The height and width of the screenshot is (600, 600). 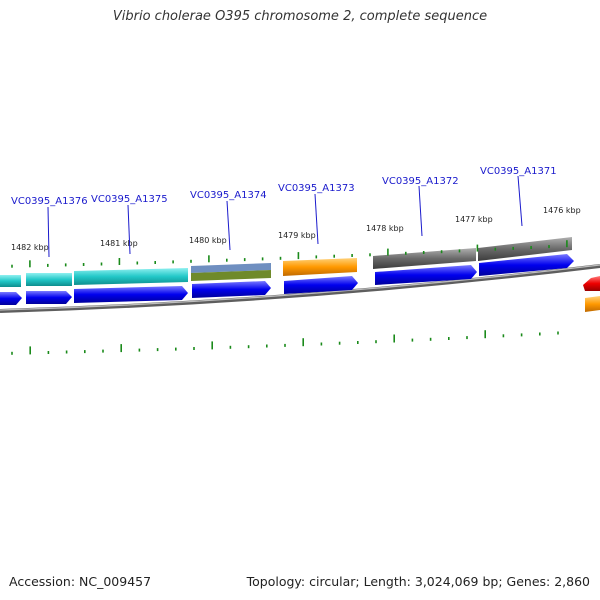 I want to click on kbp-label-1482: 1482 kbp, so click(x=30, y=247).